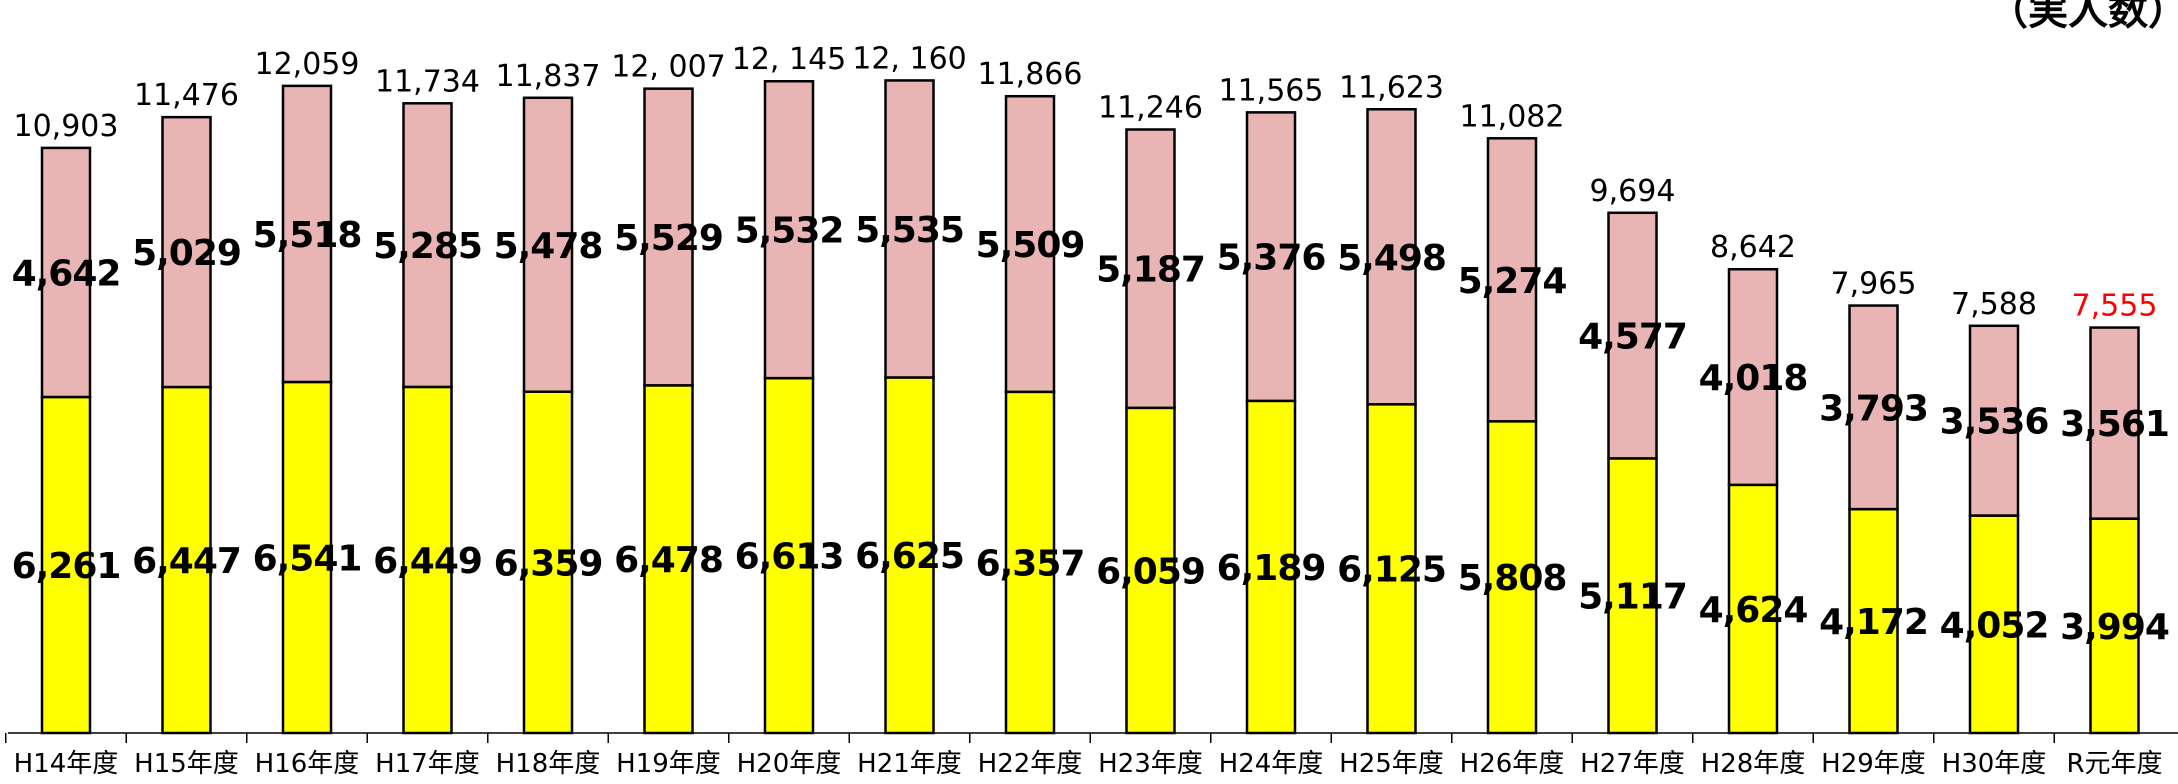 Image resolution: width=2178 pixels, height=784 pixels. I want to click on total-value-label: 7,555, so click(2115, 306).